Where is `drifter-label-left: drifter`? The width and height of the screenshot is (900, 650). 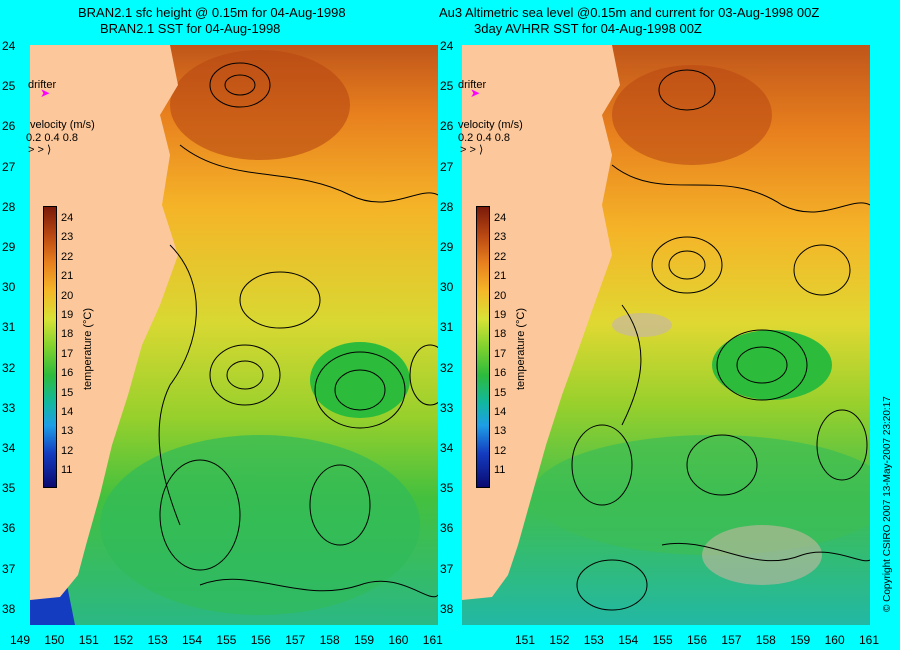 drifter-label-left: drifter is located at coordinates (42, 85).